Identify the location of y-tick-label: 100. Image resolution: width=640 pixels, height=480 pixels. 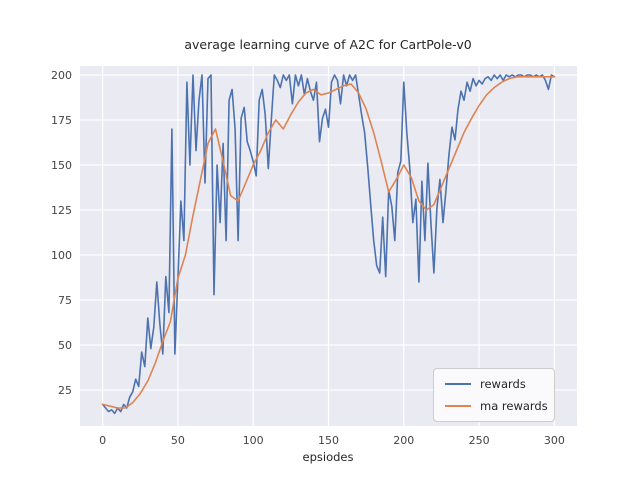
(61, 255).